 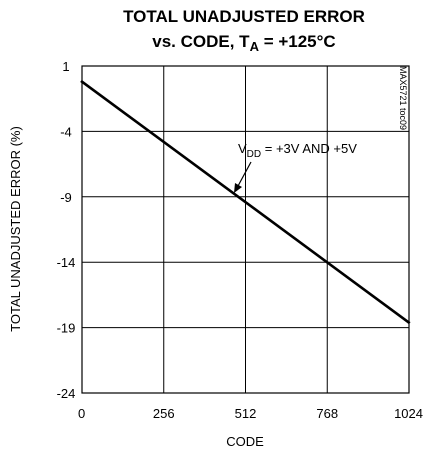 I want to click on x-tick-label: 1024, so click(x=408, y=413).